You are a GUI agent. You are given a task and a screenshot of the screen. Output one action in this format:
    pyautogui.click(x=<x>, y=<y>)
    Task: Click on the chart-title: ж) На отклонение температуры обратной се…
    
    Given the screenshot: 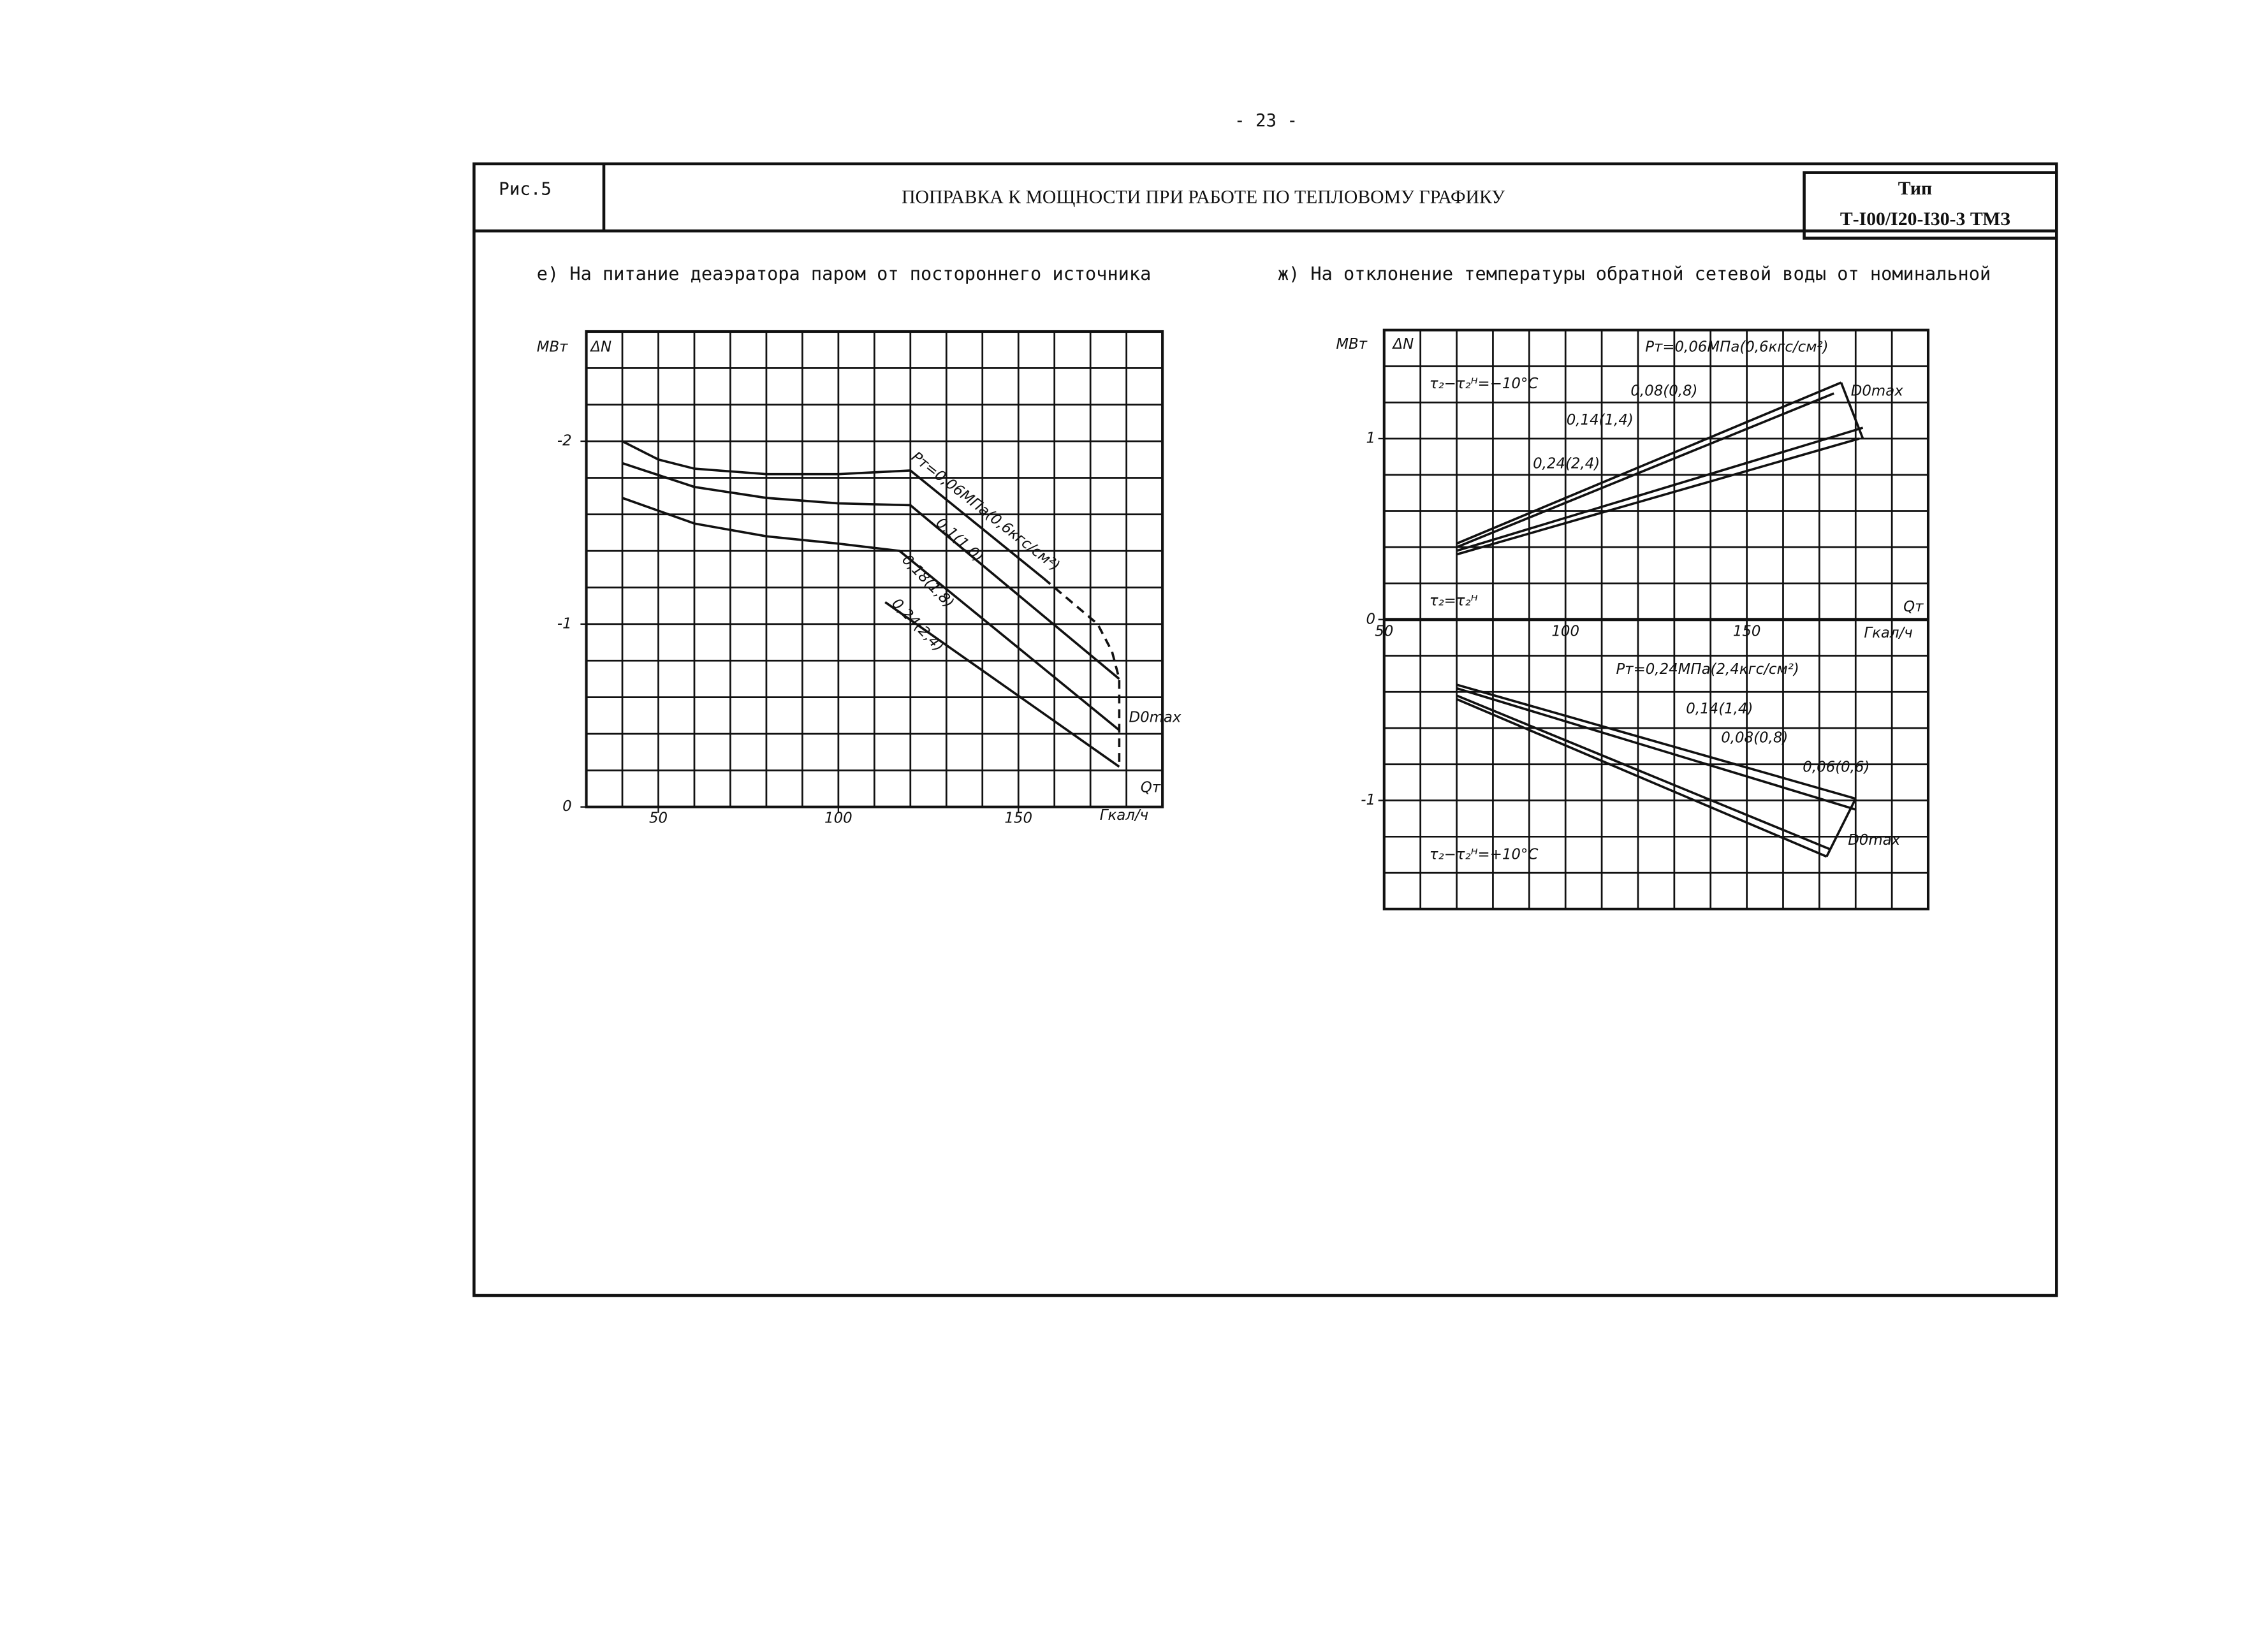 What is the action you would take?
    pyautogui.click(x=1634, y=273)
    